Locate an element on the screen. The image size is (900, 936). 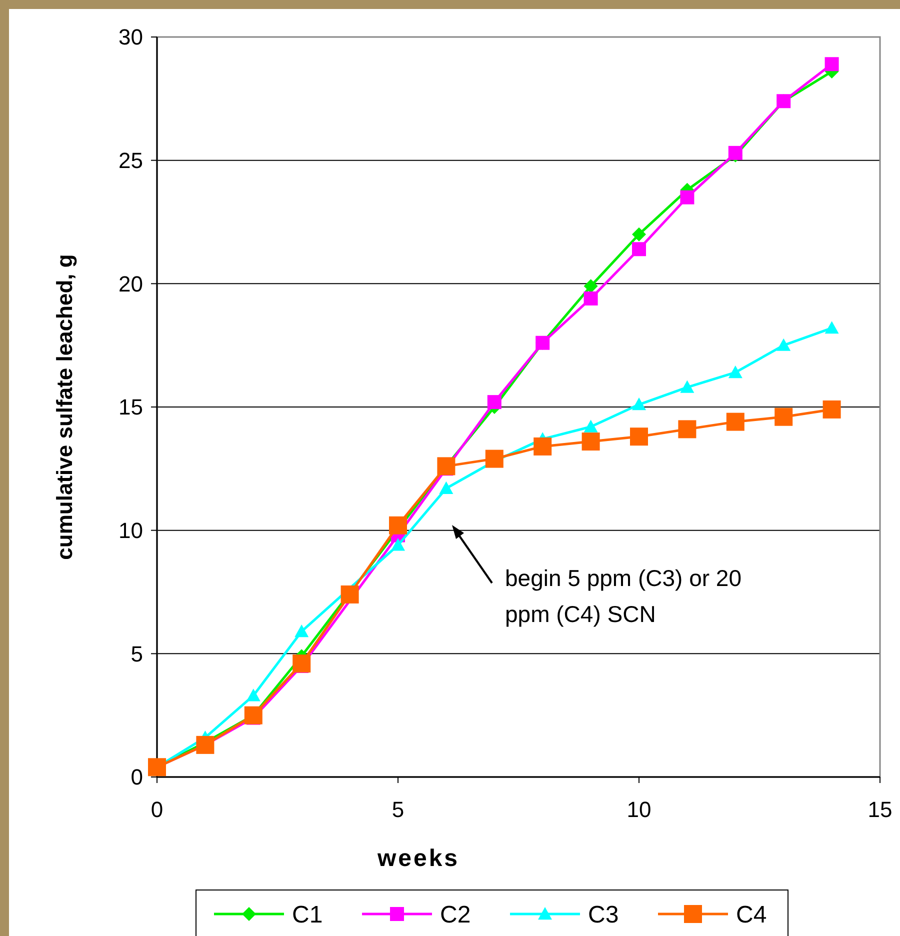
annotation: begin 5 ppm (C3) or 20 ppm (C4) SCN is located at coordinates (623, 596).